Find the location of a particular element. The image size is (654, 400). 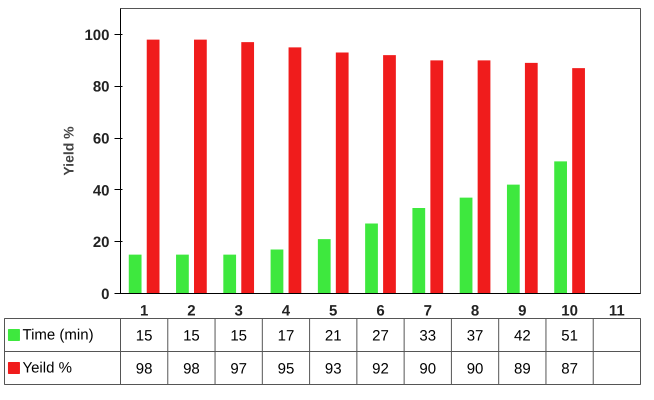

data-label: 95 is located at coordinates (286, 369).